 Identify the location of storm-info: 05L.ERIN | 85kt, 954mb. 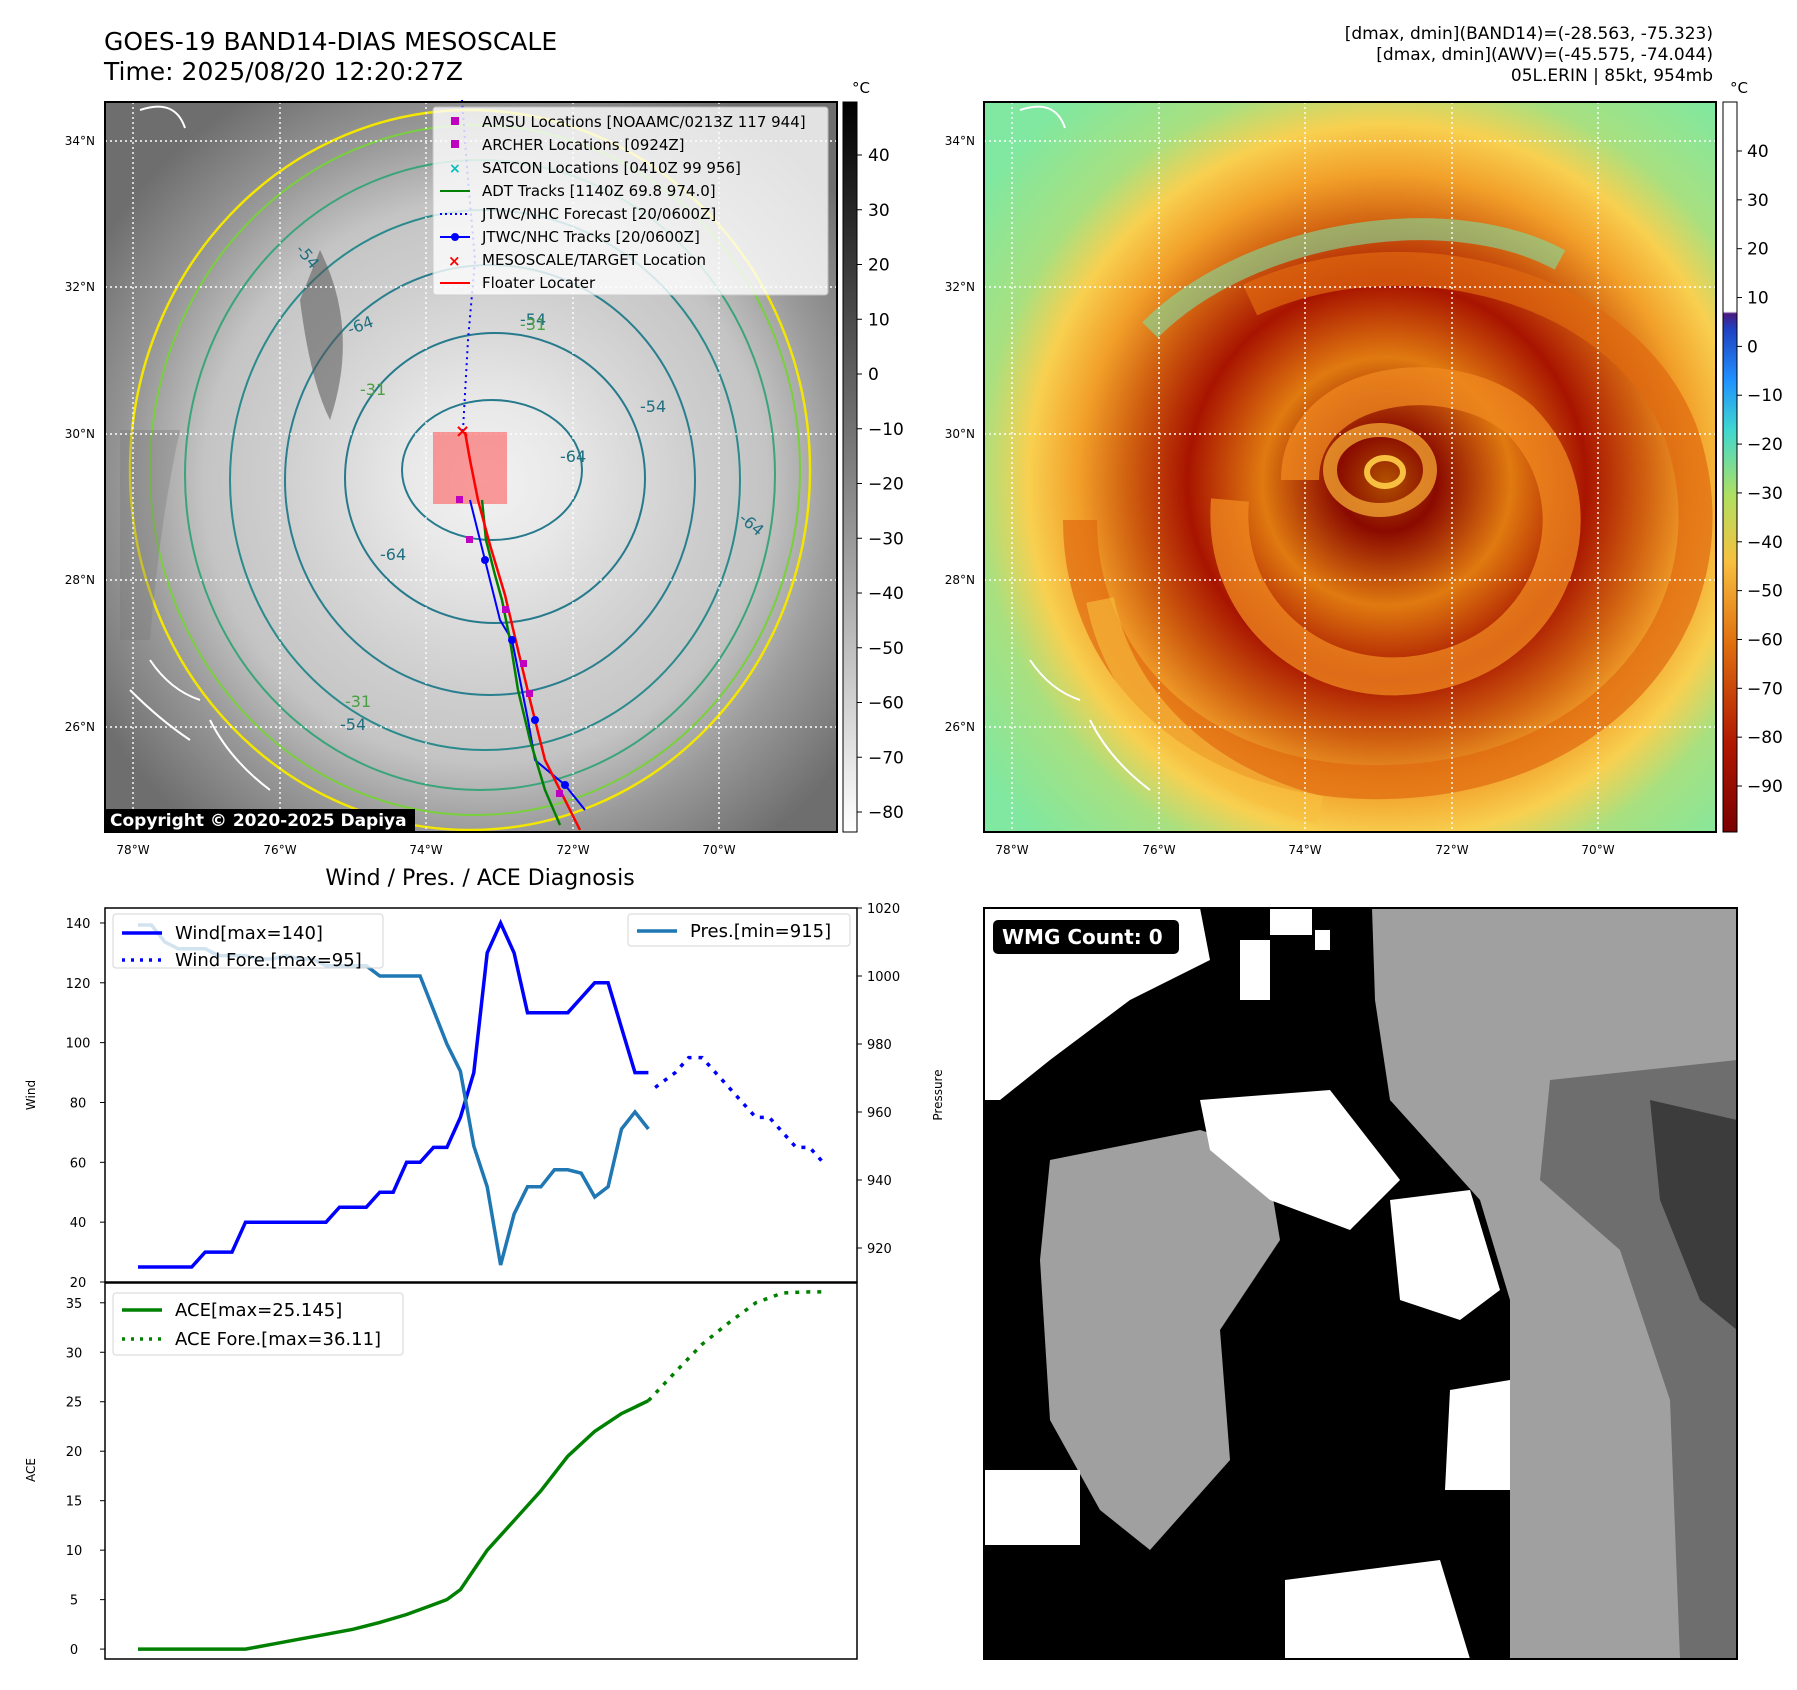
(1612, 76).